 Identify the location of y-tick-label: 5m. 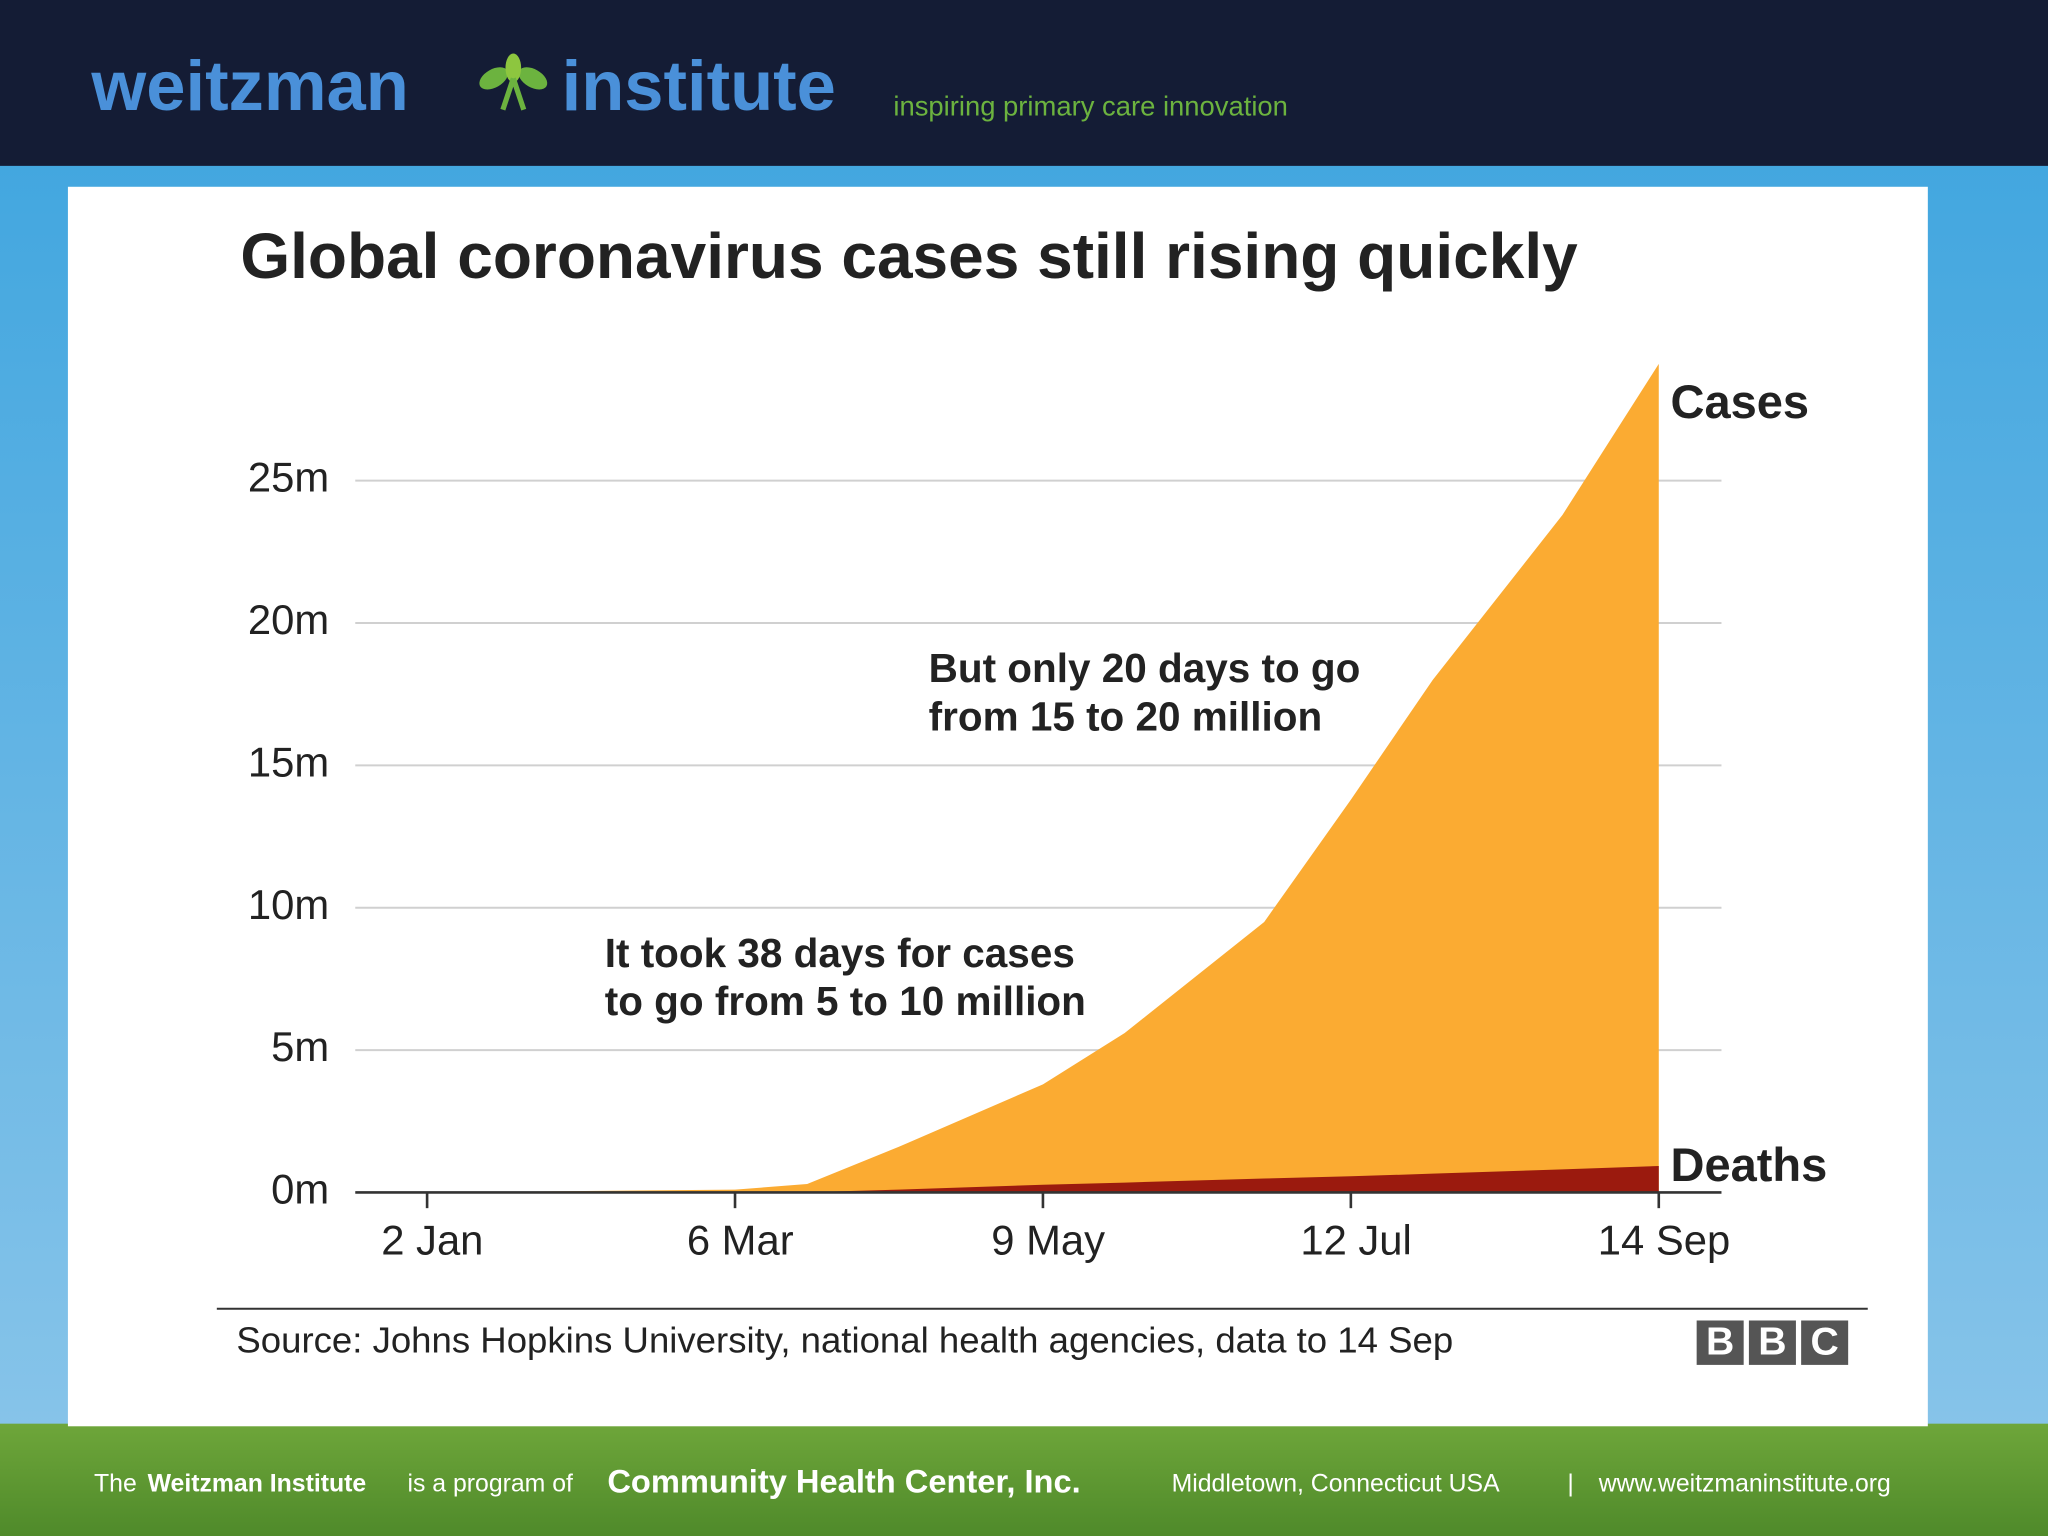
(300, 1046).